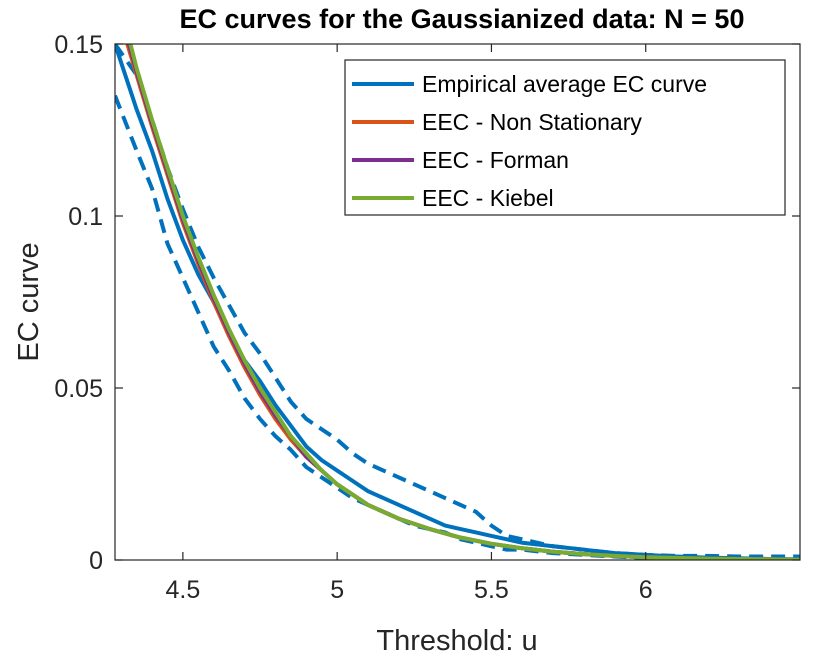  Describe the element at coordinates (337, 590) in the screenshot. I see `x-tick-label: 5` at that location.